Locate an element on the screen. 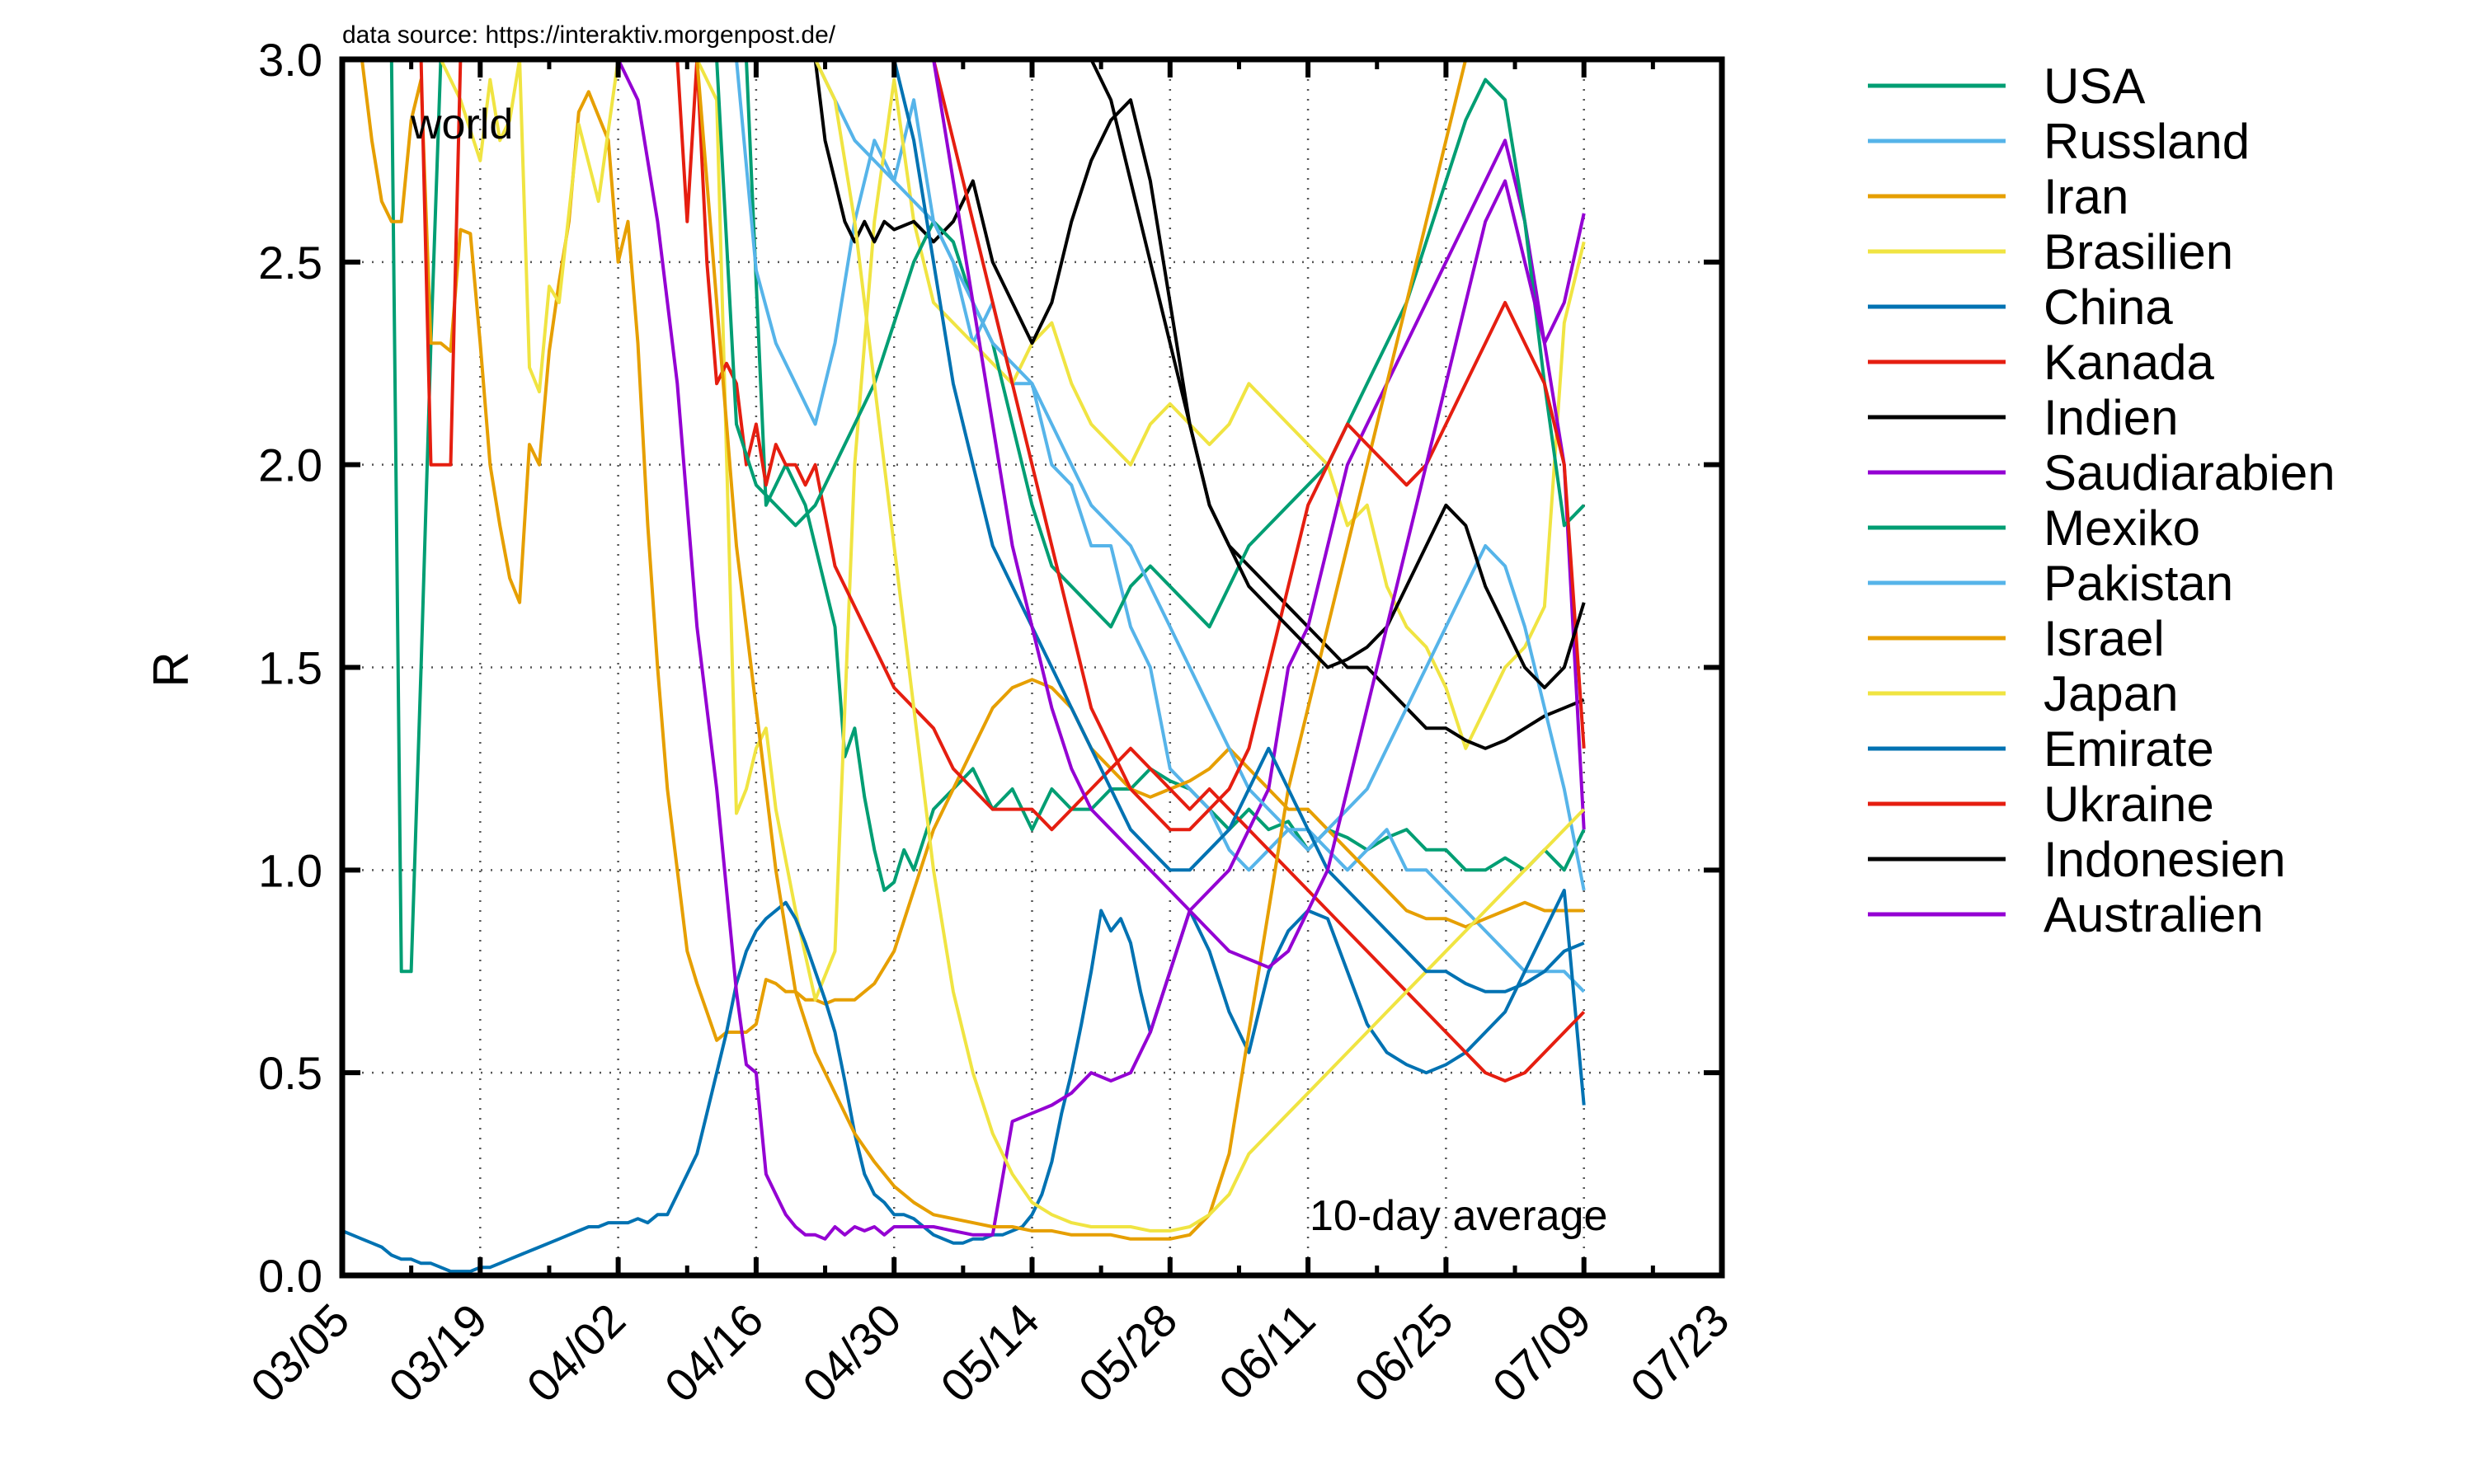 This screenshot has width=2474, height=1484. y-tick-label: 1.5 is located at coordinates (290, 668).